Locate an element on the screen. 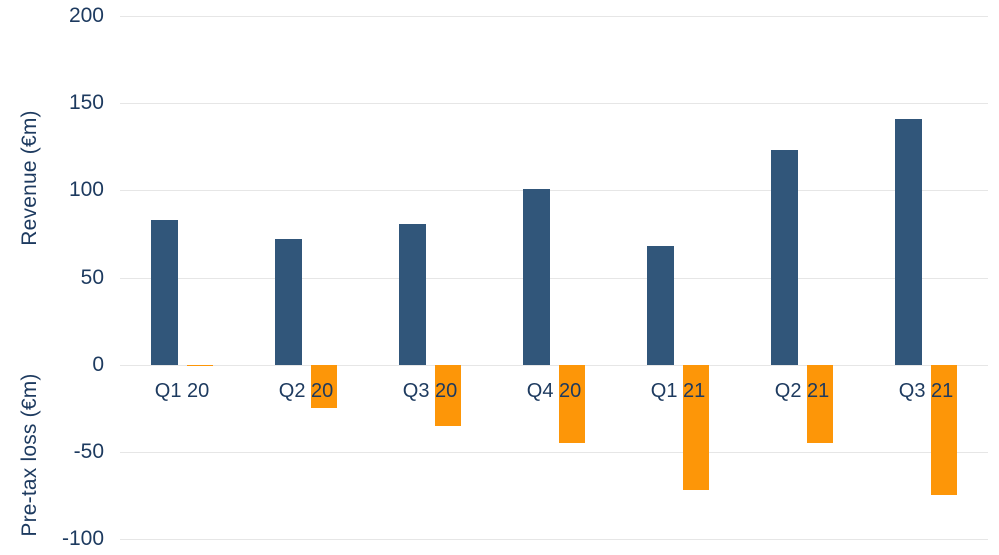 The height and width of the screenshot is (555, 999). y-tick-label: 0 is located at coordinates (98, 364).